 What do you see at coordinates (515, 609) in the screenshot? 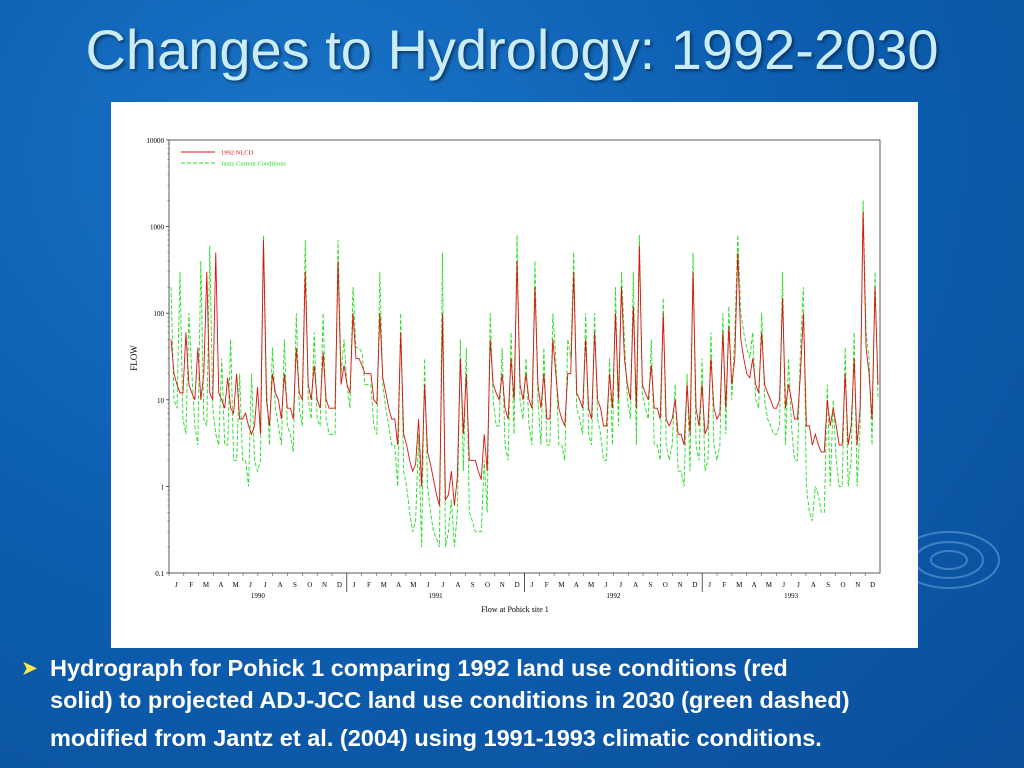
I see `x-axis-label: Flow at Pohick site 1` at bounding box center [515, 609].